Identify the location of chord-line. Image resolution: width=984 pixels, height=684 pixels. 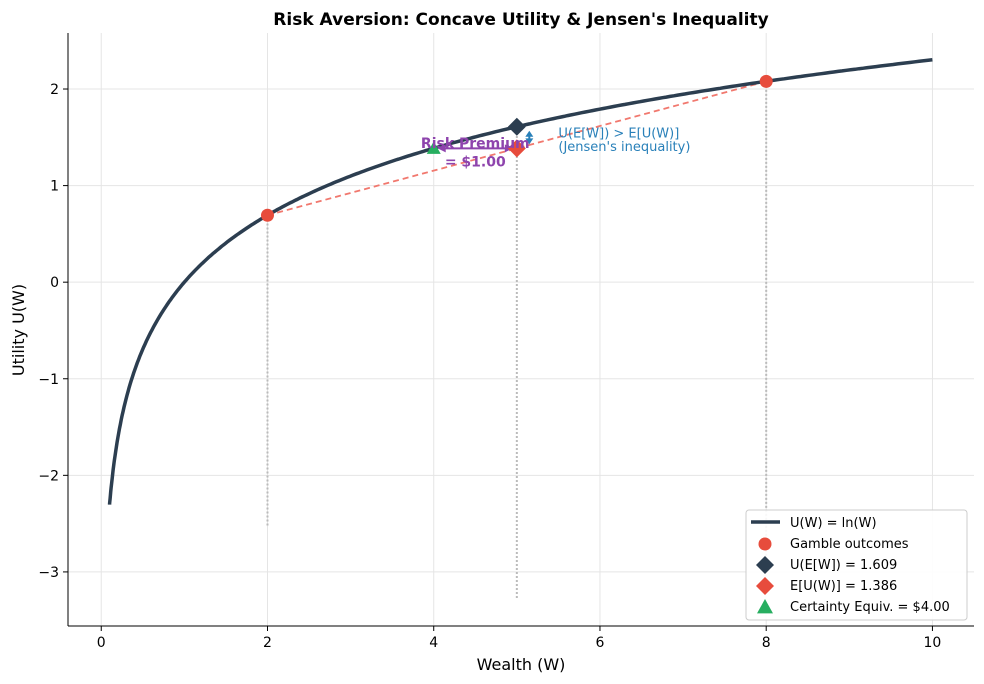
(517, 148).